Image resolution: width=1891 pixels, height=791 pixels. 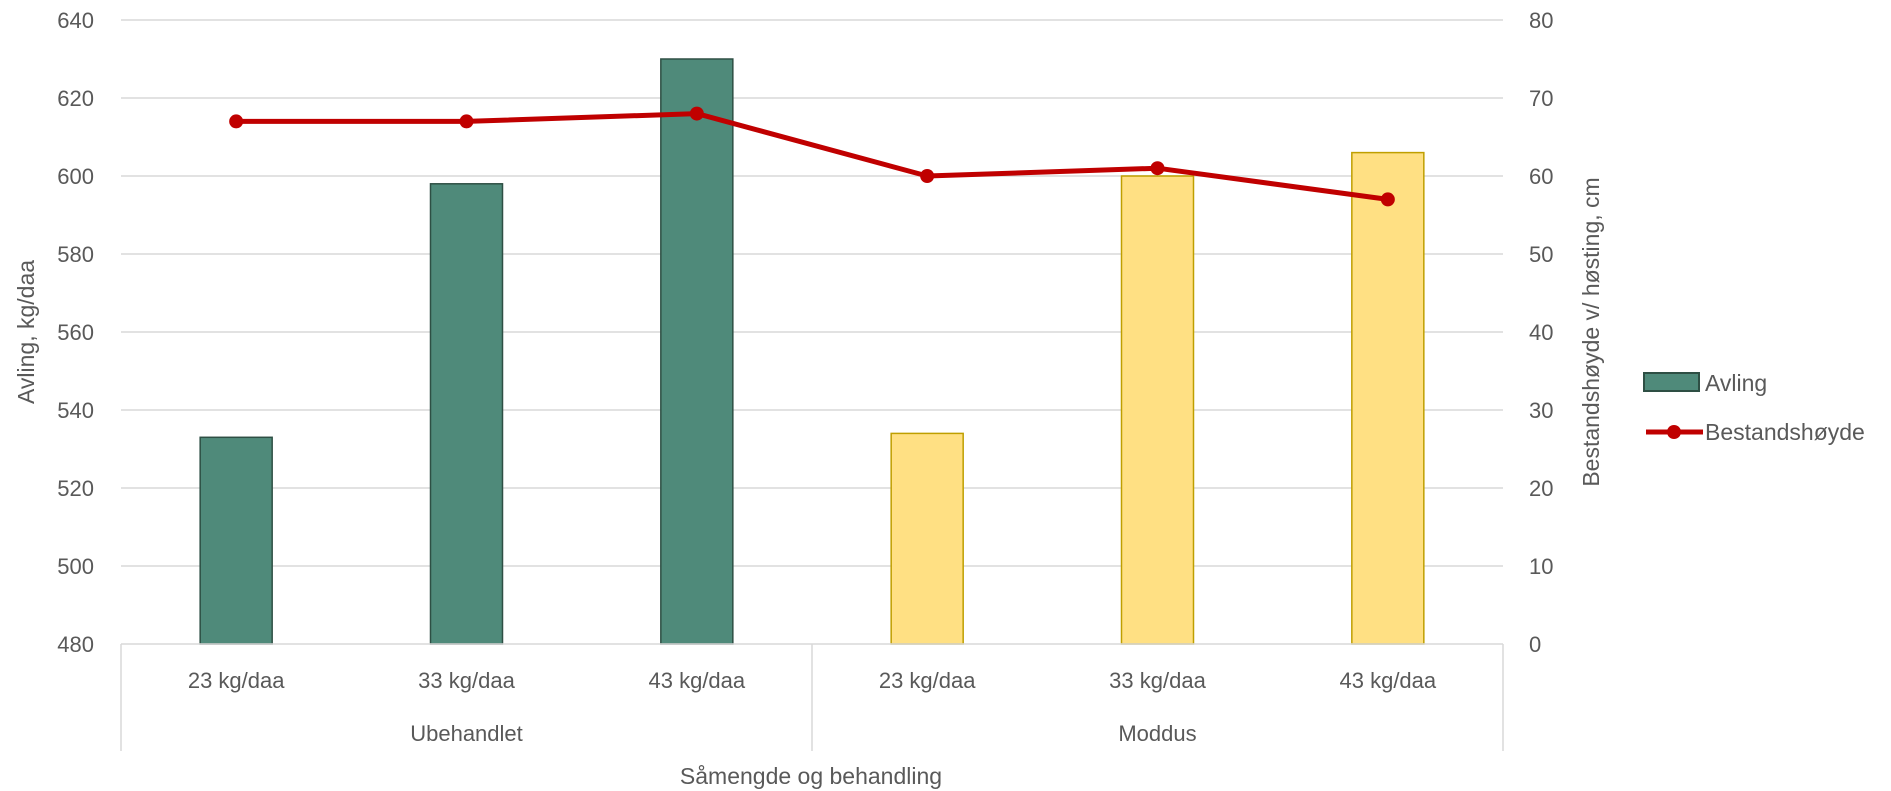 I want to click on y-tick-label-left: 500, so click(x=75, y=566).